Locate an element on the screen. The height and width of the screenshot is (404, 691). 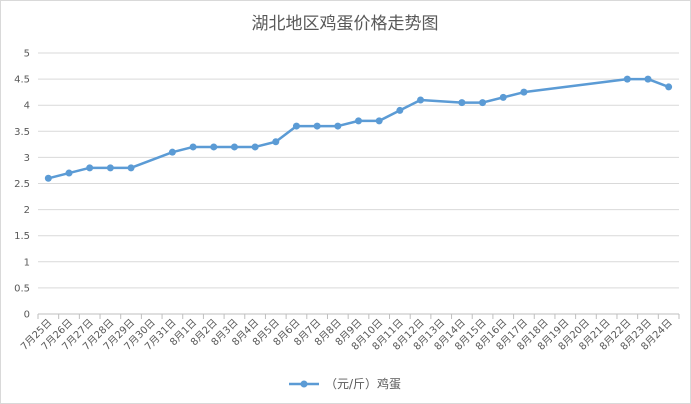
y-tick-label: 5 is located at coordinates (27, 54).